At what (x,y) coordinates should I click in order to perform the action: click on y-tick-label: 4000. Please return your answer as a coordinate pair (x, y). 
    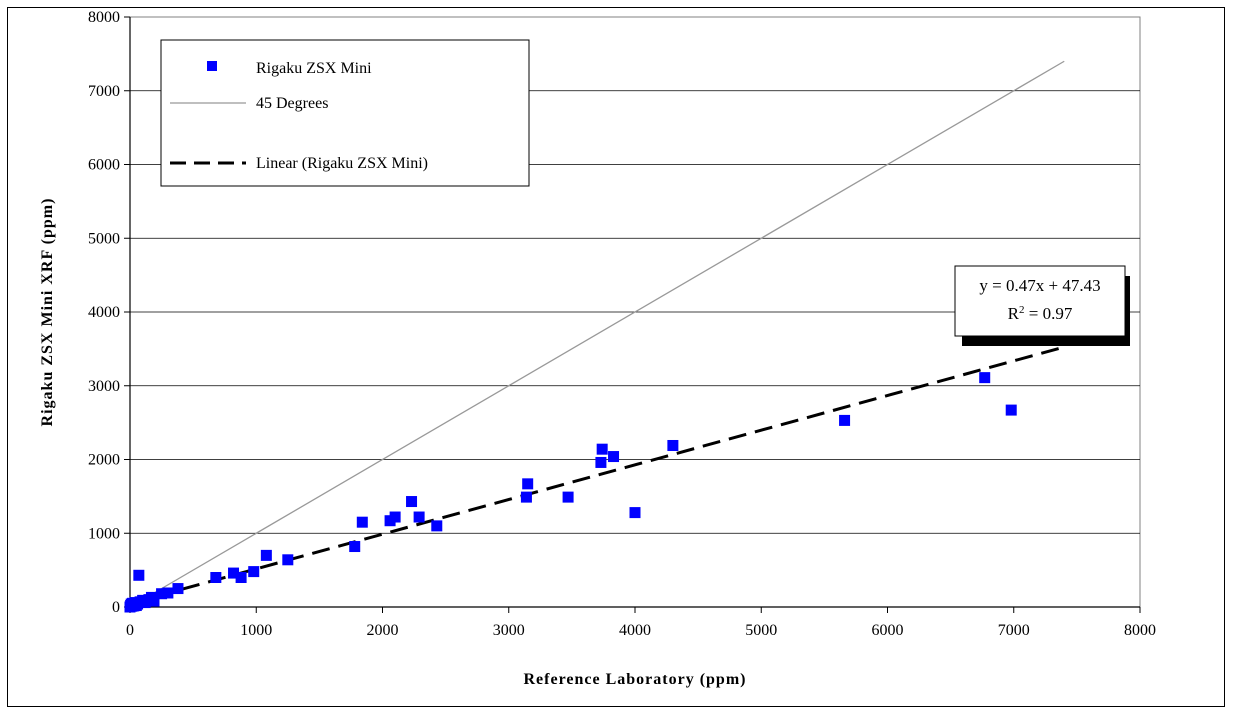
    Looking at the image, I should click on (104, 312).